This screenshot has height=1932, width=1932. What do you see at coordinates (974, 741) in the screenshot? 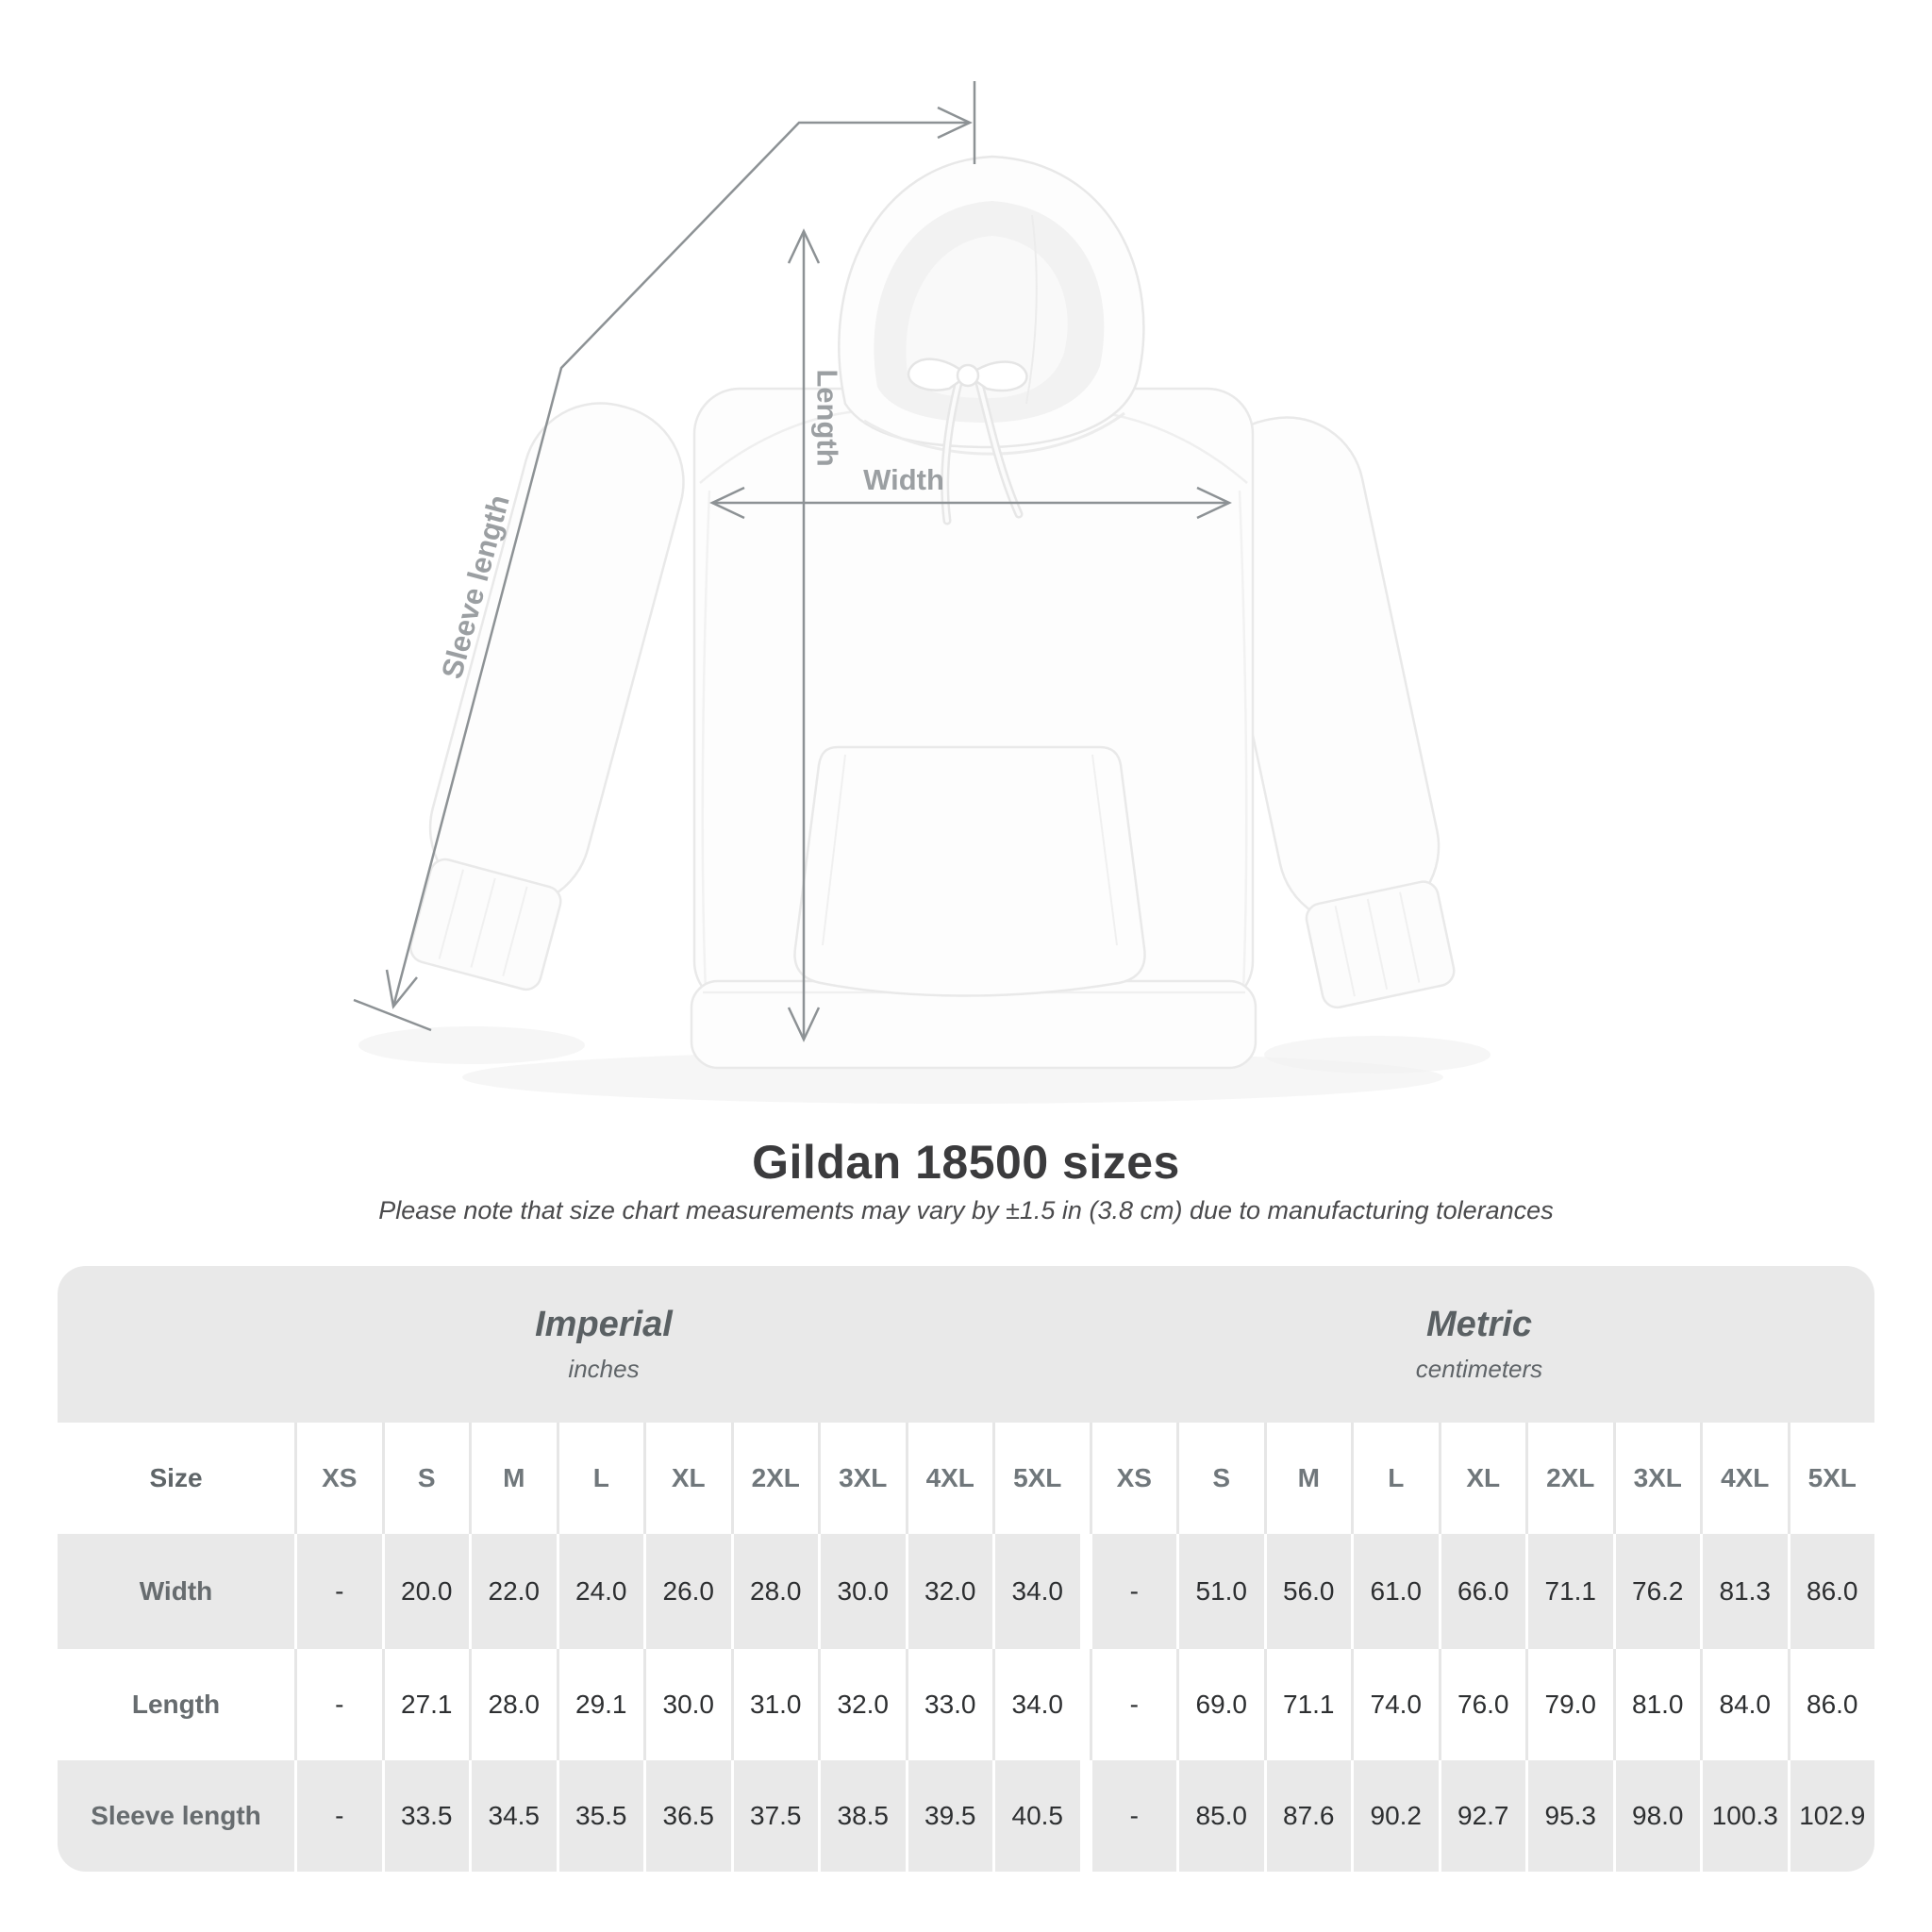
I see `body-side-seams` at bounding box center [974, 741].